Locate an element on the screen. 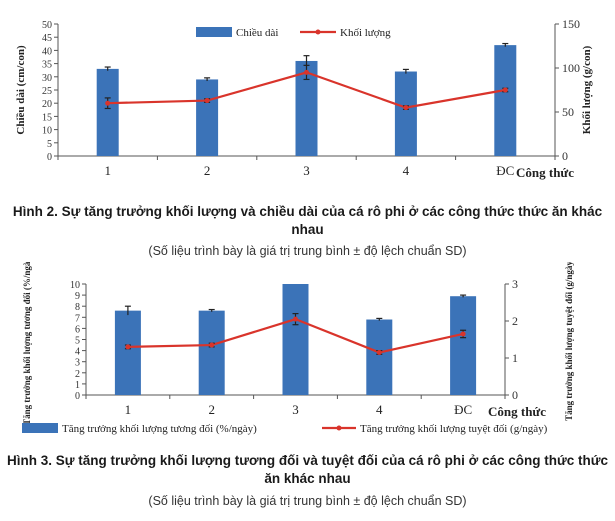  left-axis-tick-label: 20 is located at coordinates (47, 104).